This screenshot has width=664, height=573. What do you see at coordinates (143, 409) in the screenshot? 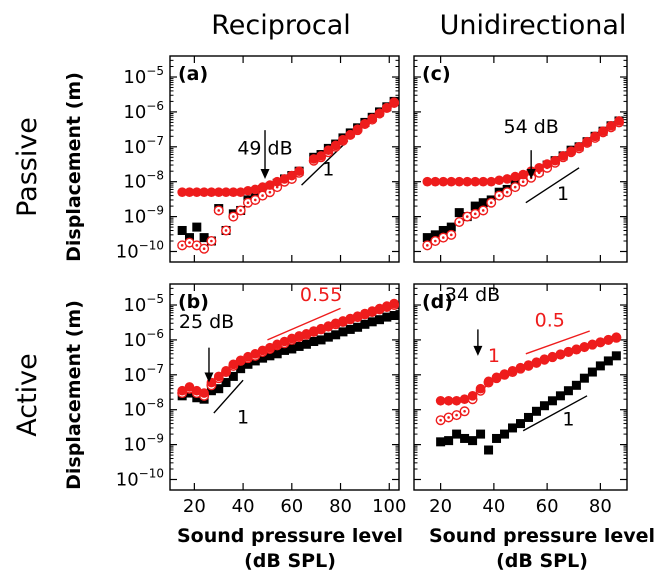
I see `y-tick-label: 10⁻⁸` at bounding box center [143, 409].